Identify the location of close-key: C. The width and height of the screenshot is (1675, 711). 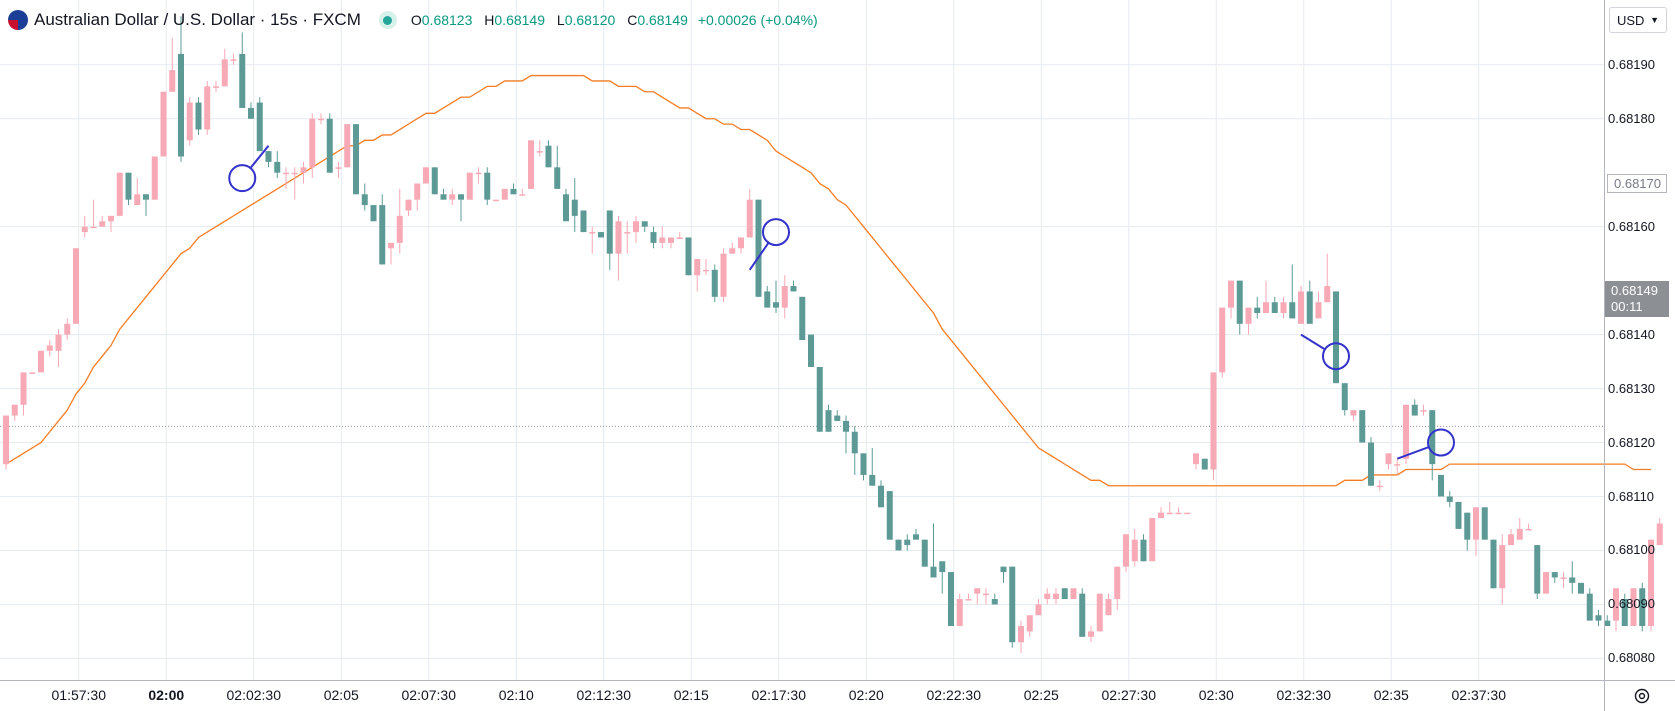
(632, 20).